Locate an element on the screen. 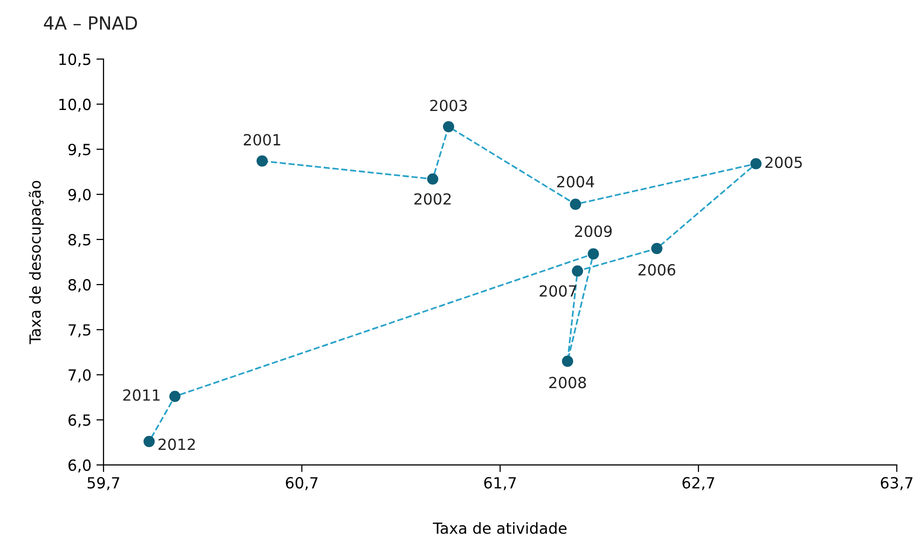 This screenshot has width=916, height=547. annotation: 2011 is located at coordinates (141, 395).